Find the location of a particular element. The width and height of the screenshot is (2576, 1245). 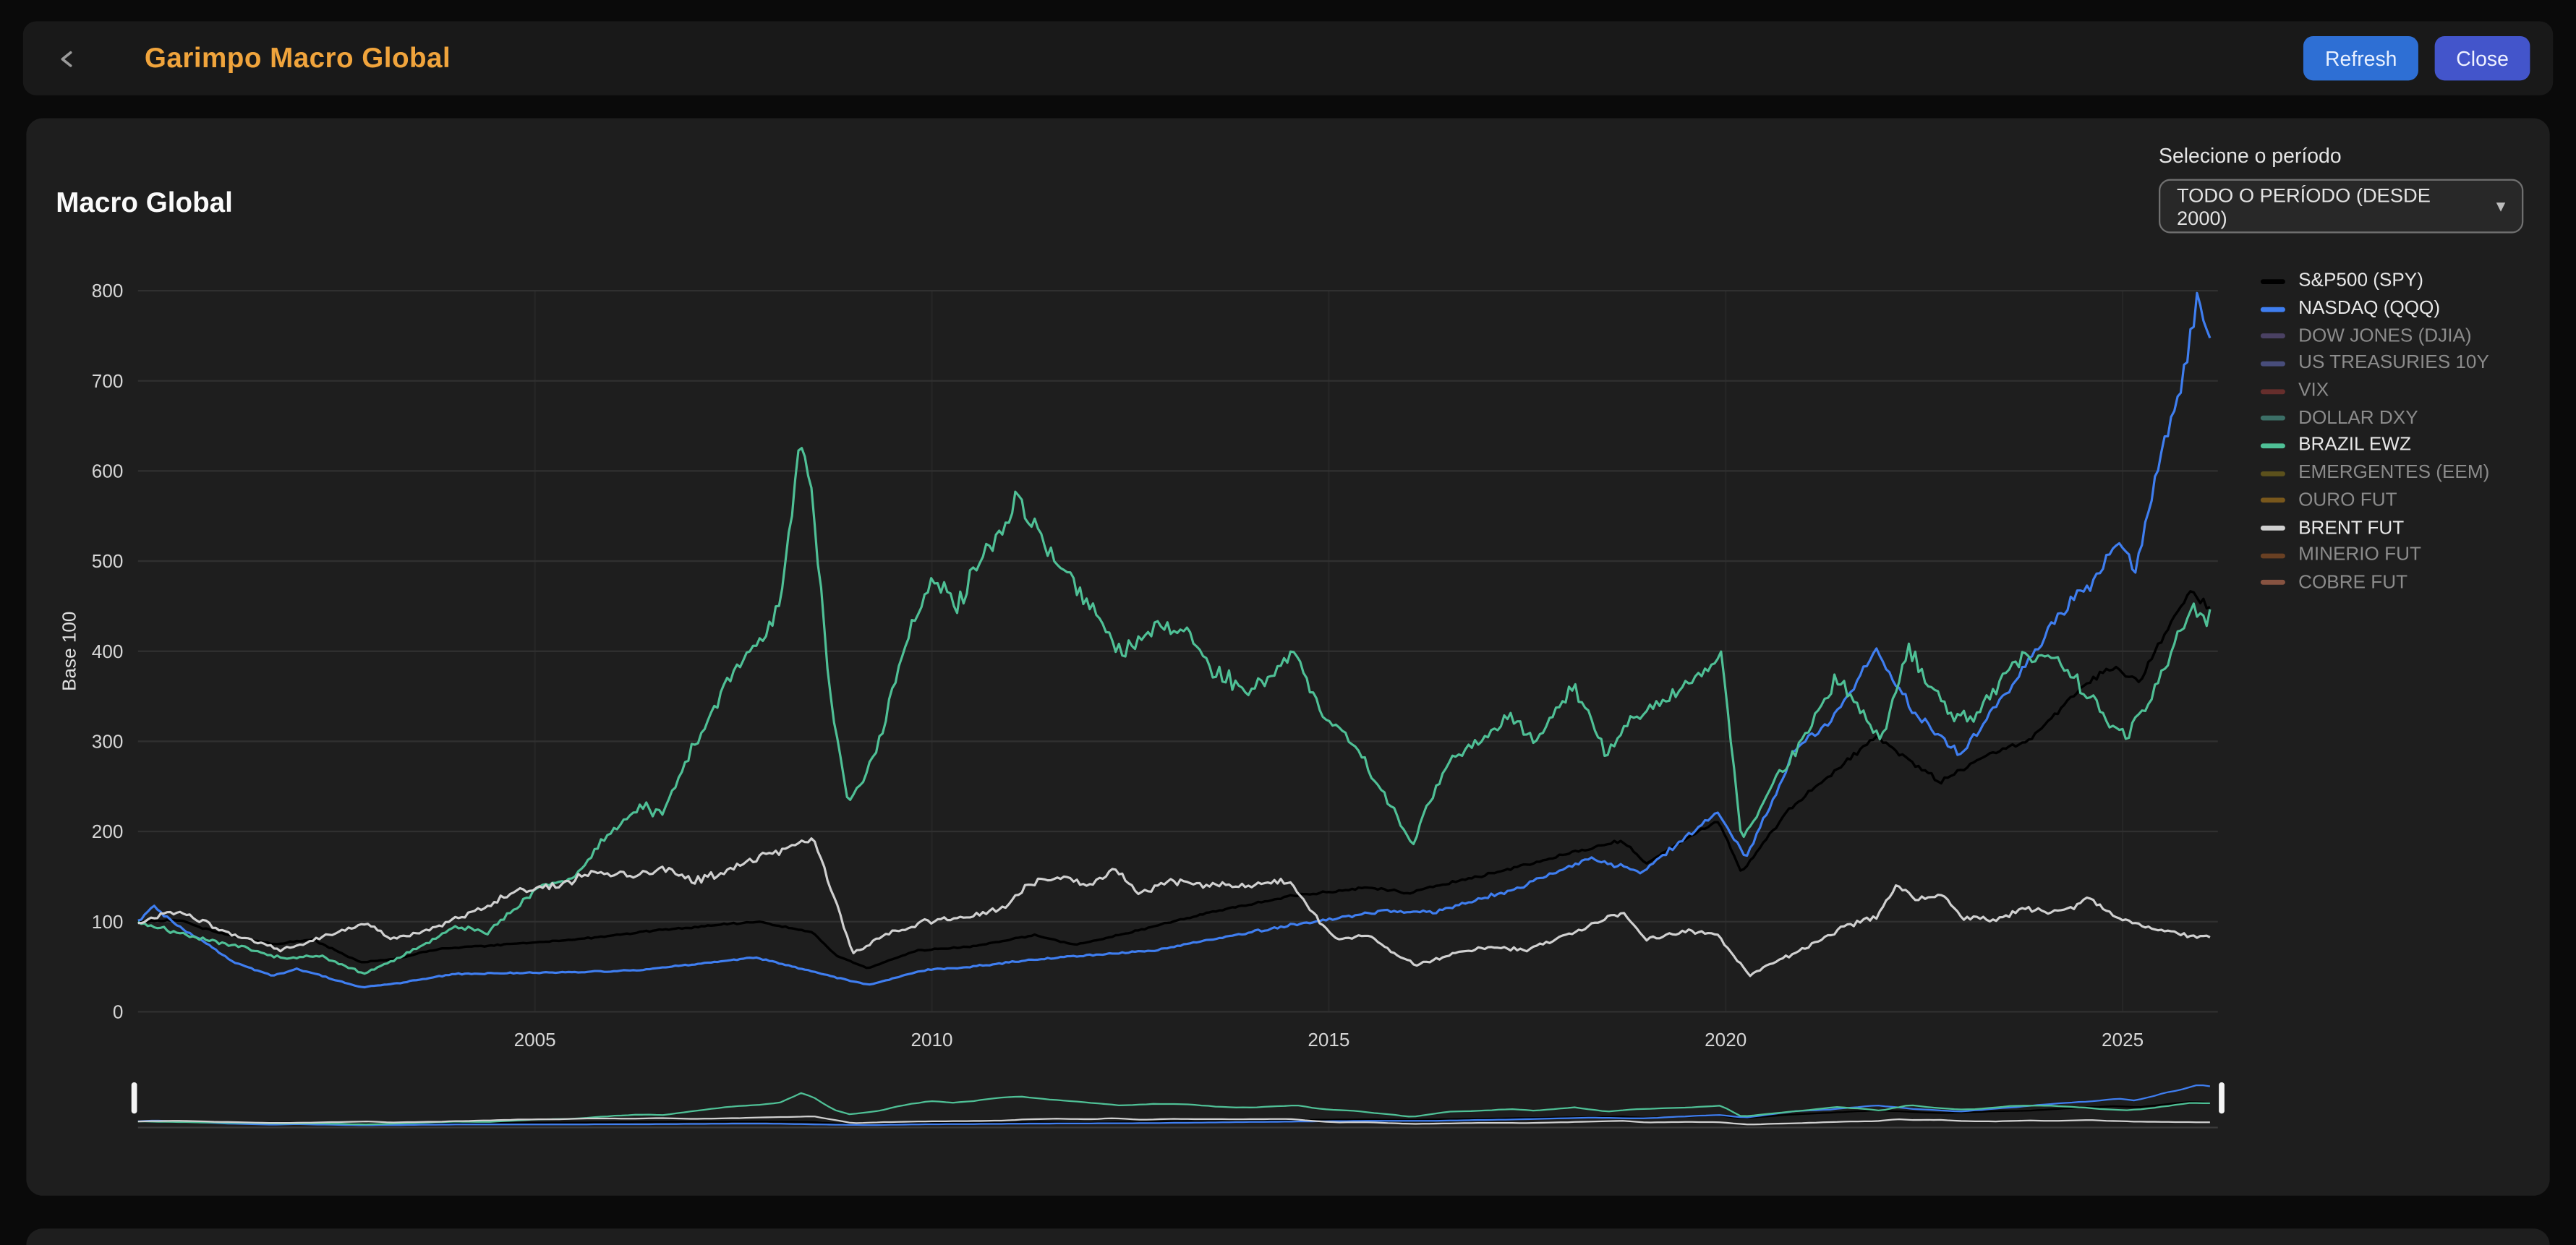

period-select: TODO O PERÍODO (DESDE 2000) ▾ is located at coordinates (2341, 207).